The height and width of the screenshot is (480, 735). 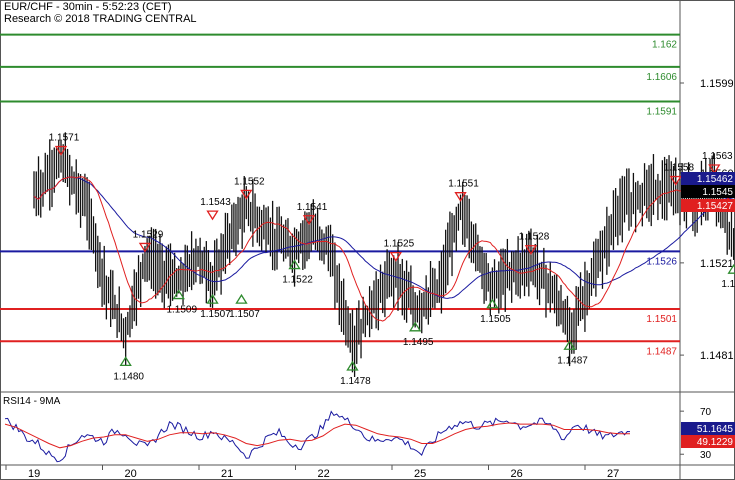 I want to click on swing-high-label: 1.1529, so click(x=148, y=234).